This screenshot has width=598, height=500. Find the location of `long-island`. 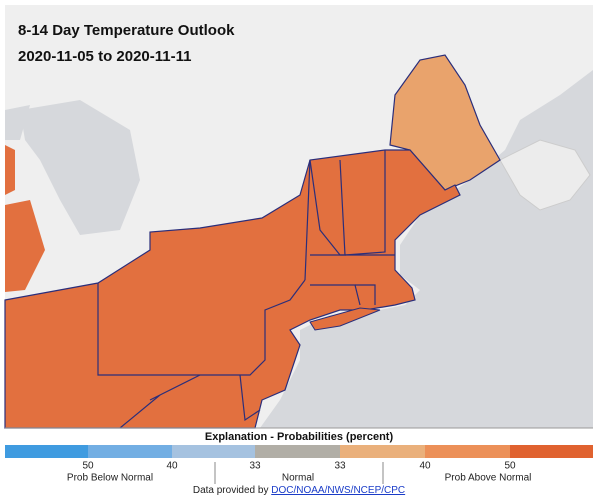

long-island is located at coordinates (345, 319).